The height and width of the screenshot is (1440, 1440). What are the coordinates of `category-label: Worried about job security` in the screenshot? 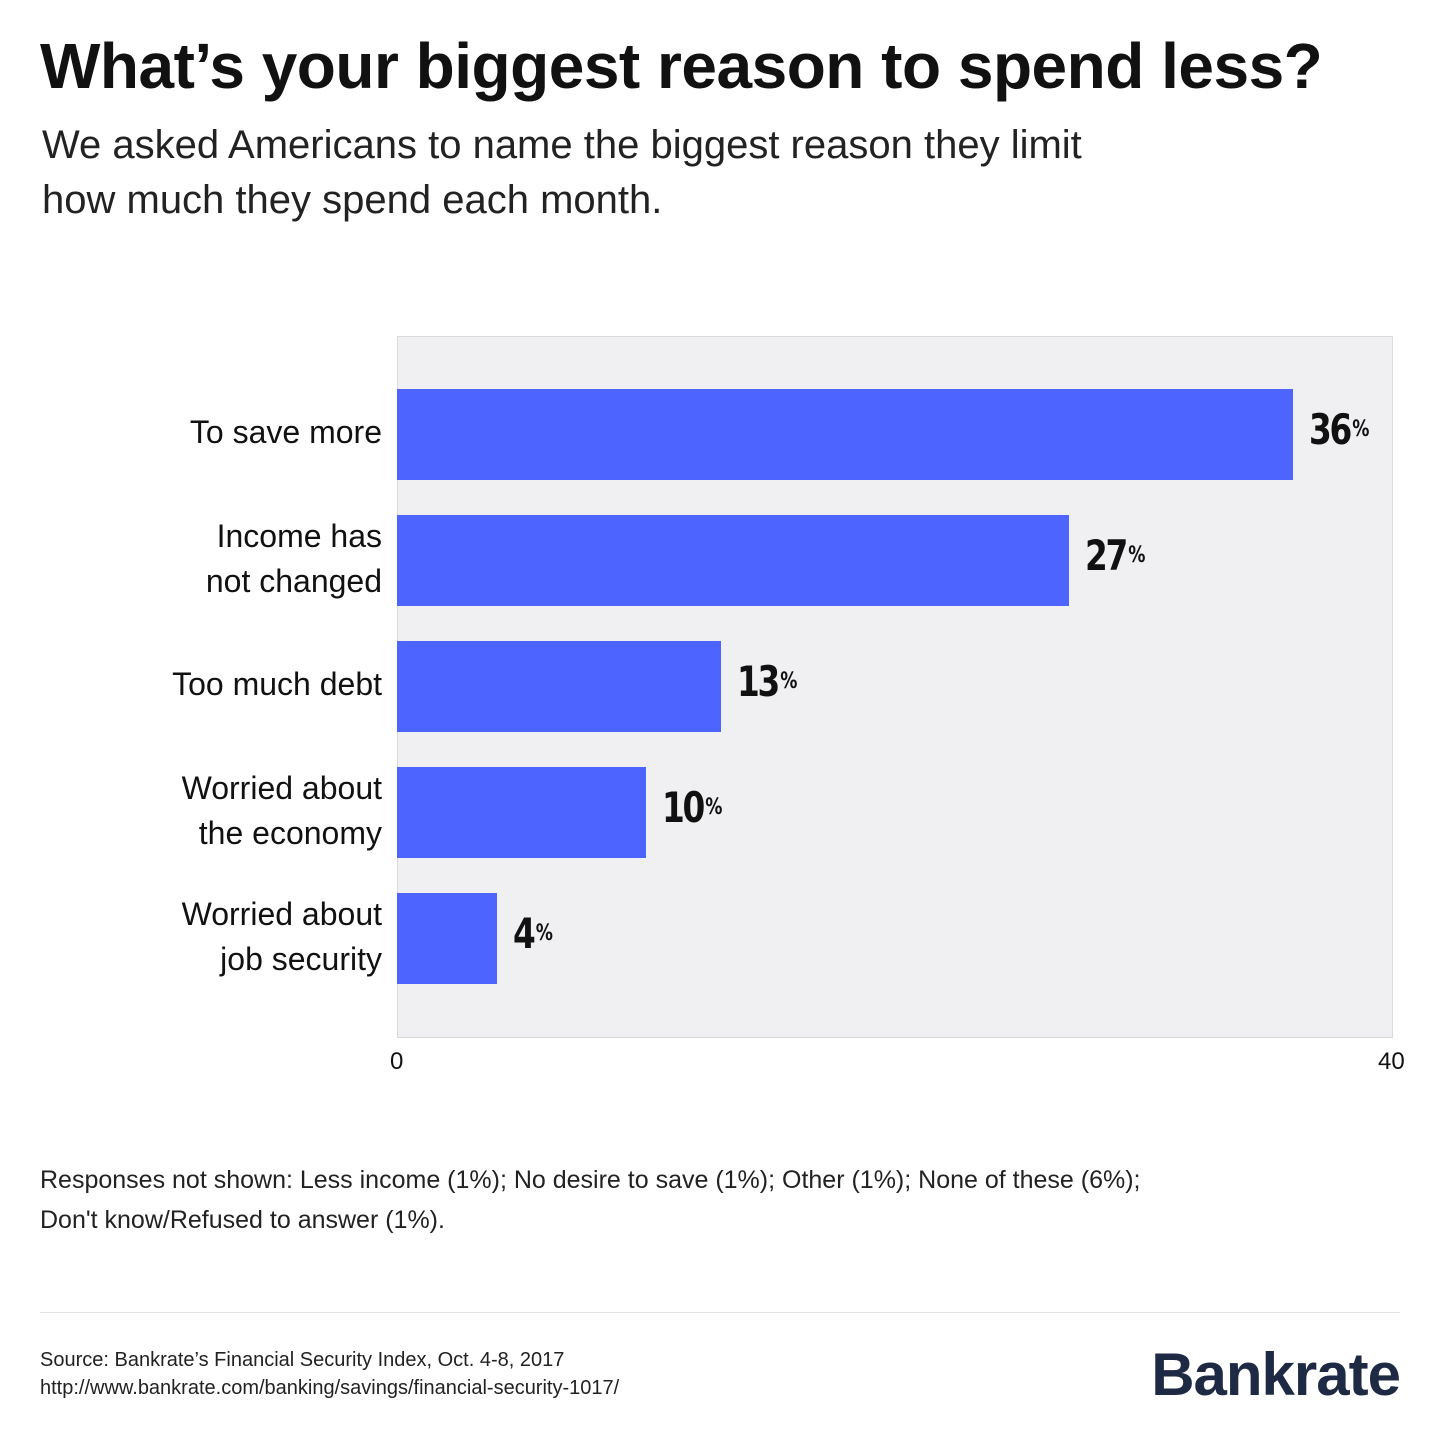 It's located at (202, 937).